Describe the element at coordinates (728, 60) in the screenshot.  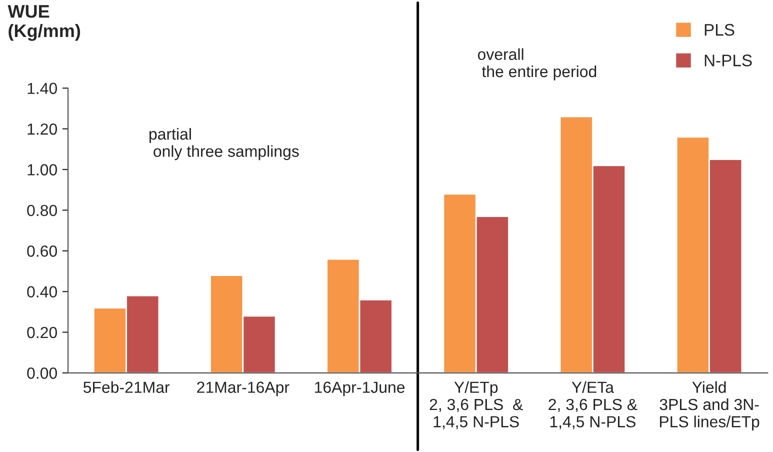
I see `legend-label: N-PLS` at that location.